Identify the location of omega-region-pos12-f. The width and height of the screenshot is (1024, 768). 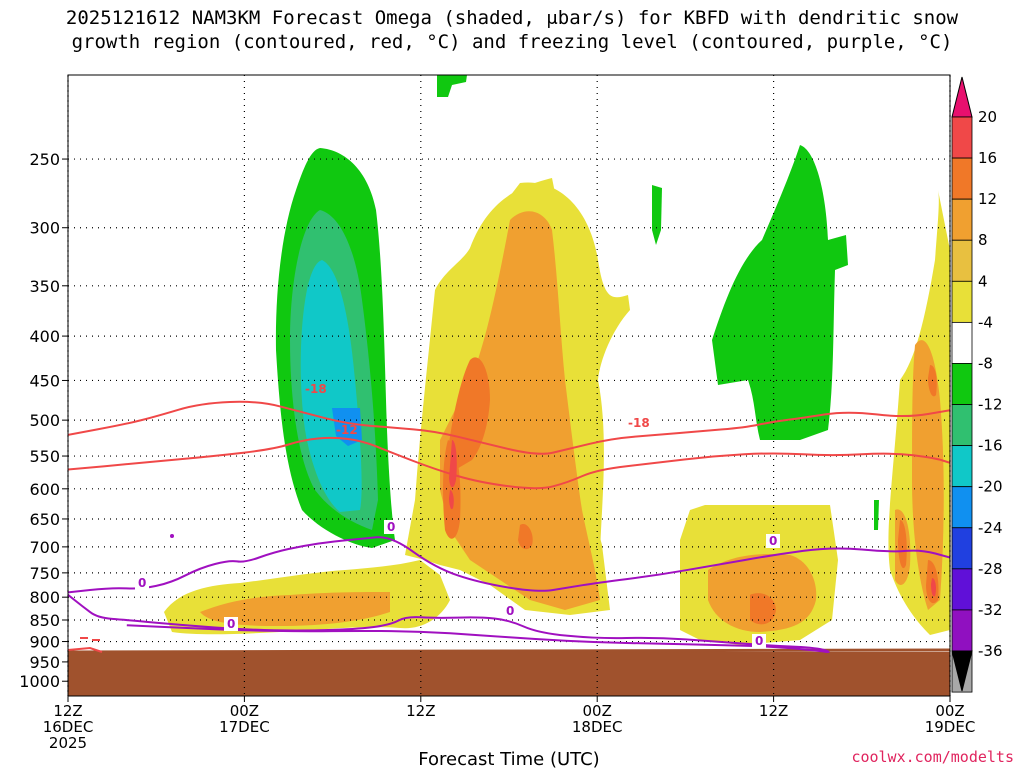
(902, 544).